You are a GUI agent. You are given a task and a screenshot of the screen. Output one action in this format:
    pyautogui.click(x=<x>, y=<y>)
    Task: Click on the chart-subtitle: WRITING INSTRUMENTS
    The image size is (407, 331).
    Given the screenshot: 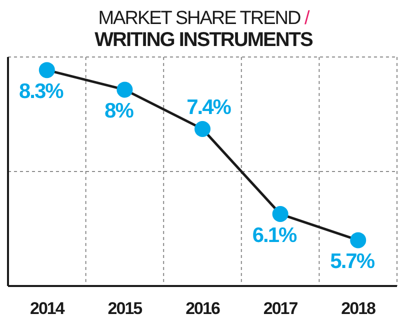 What is the action you would take?
    pyautogui.click(x=203, y=40)
    